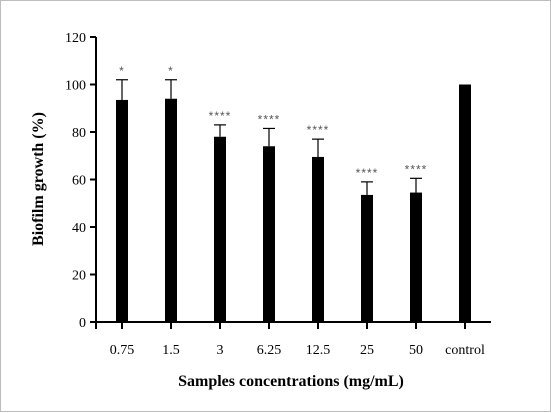 This screenshot has height=413, width=551. What do you see at coordinates (79, 276) in the screenshot?
I see `y-tick-label: 20` at bounding box center [79, 276].